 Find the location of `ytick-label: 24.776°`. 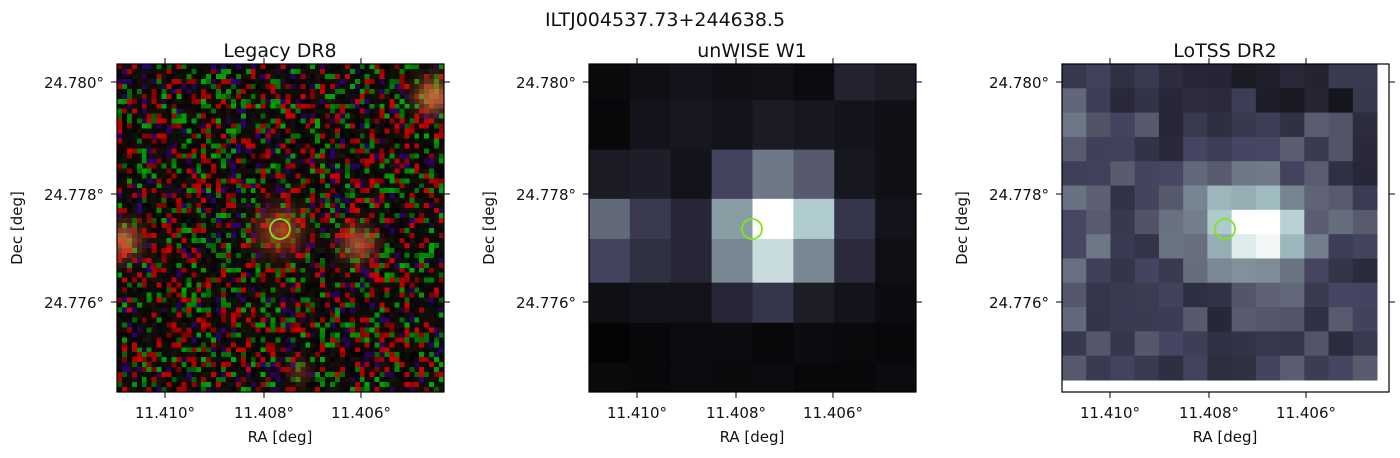

ytick-label: 24.776° is located at coordinates (1019, 303).